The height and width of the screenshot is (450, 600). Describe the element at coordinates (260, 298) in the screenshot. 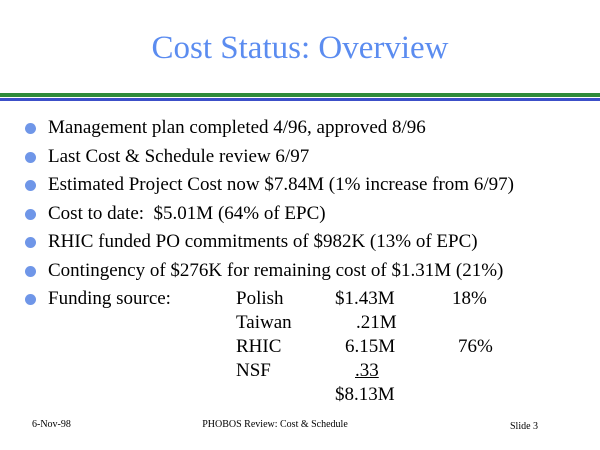

I see `fund-name: Polish` at that location.